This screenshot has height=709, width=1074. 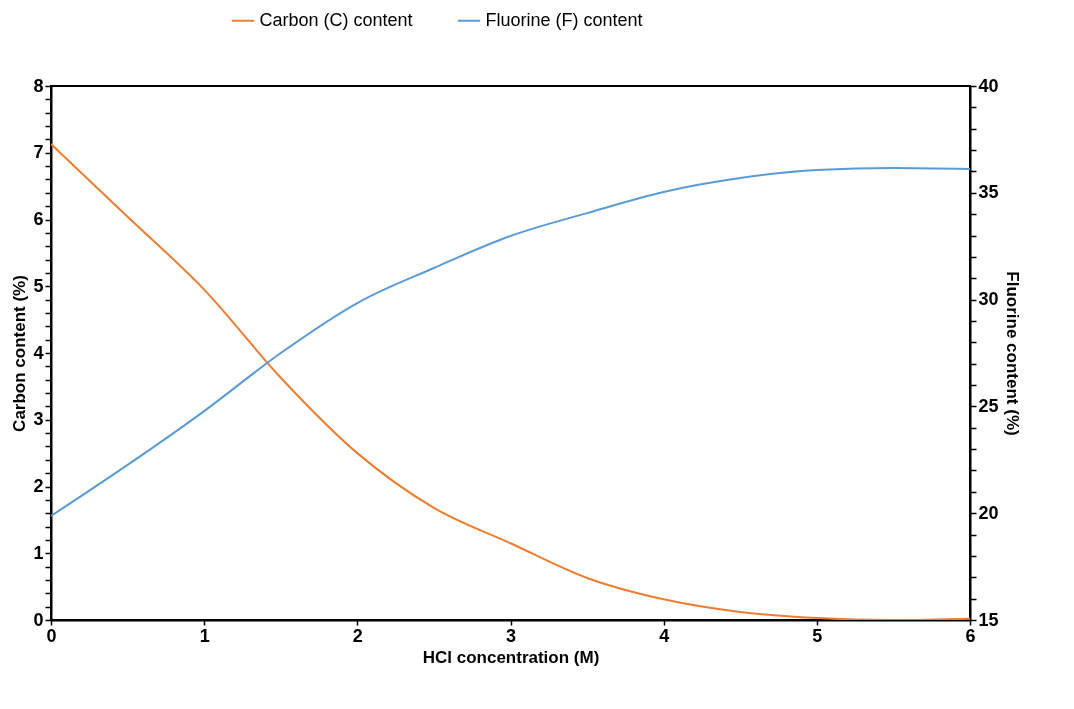 What do you see at coordinates (817, 635) in the screenshot?
I see `x-tick-label: 5` at bounding box center [817, 635].